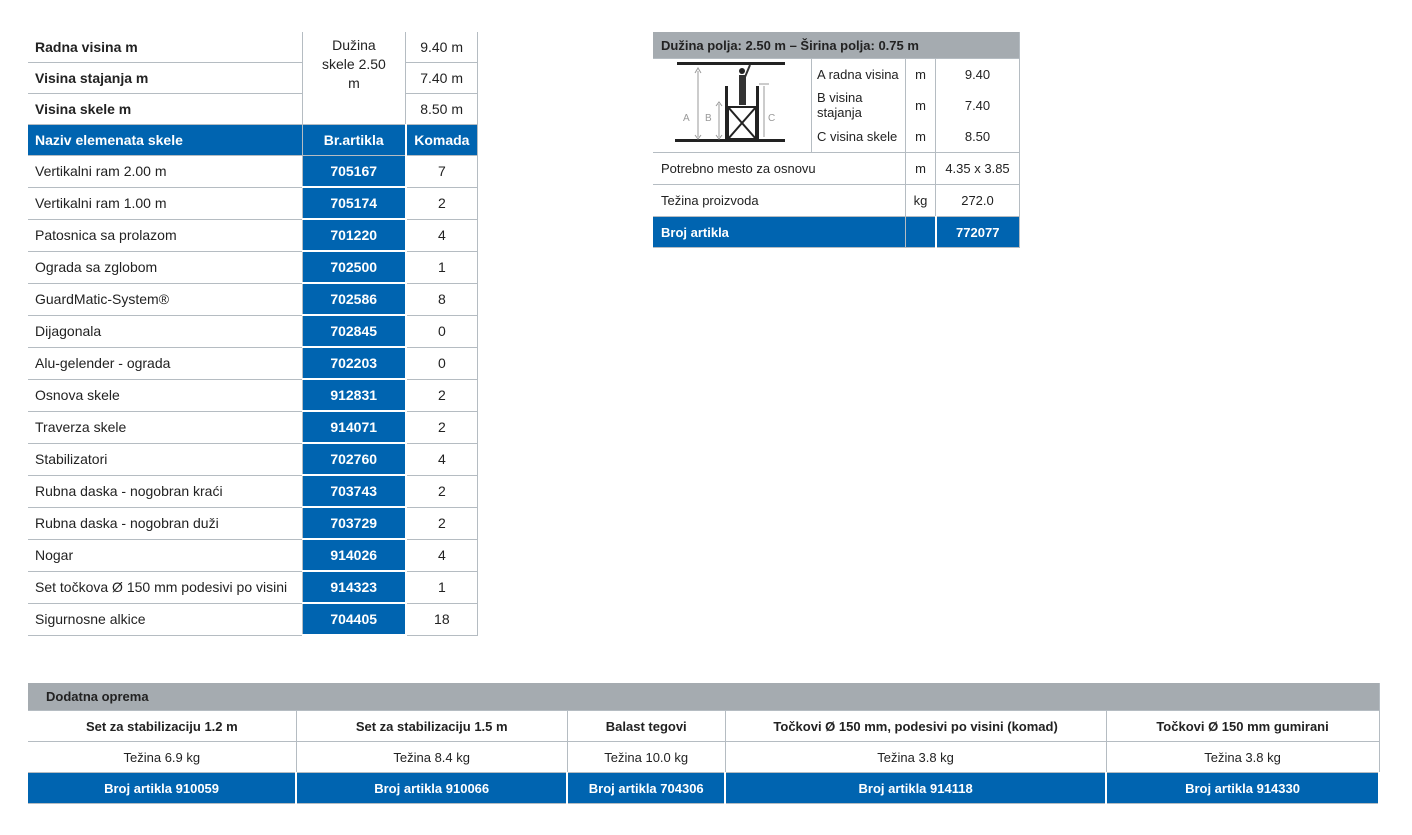 This screenshot has width=1412, height=835. What do you see at coordinates (686, 118) in the screenshot?
I see `svg-text: A` at bounding box center [686, 118].